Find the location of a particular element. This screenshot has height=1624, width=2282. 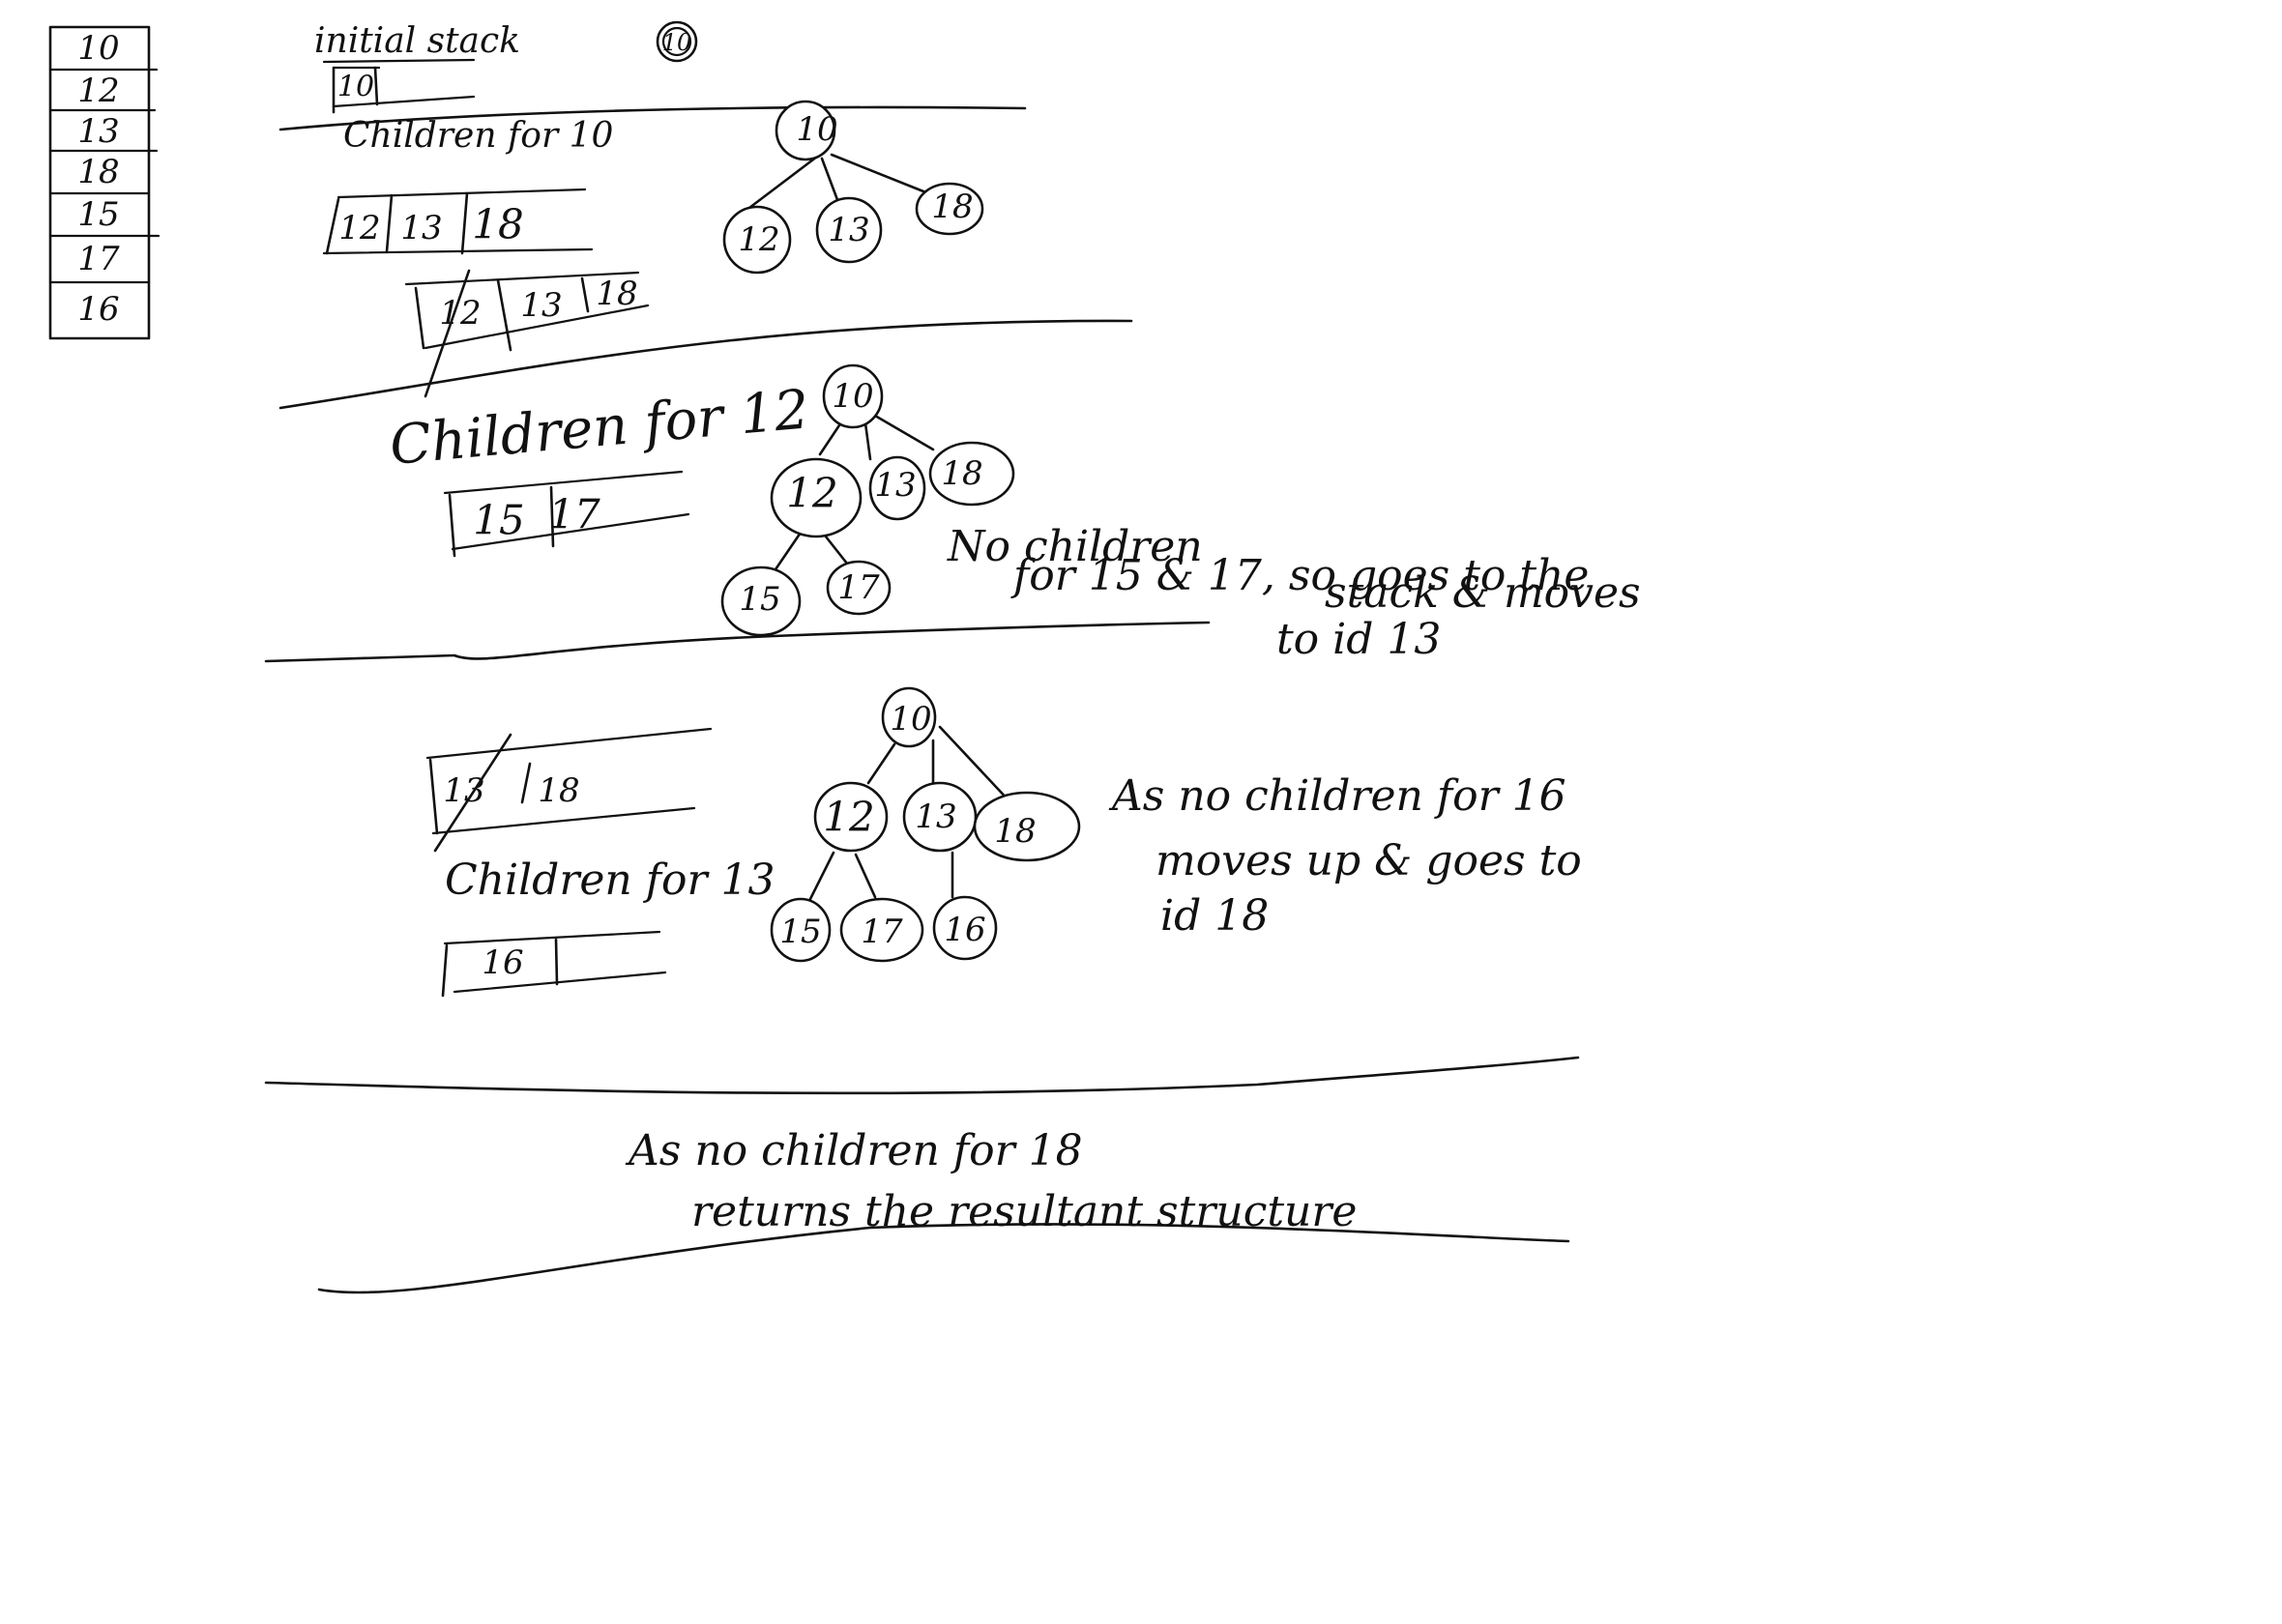

initial-root-label: 10 is located at coordinates (677, 43).